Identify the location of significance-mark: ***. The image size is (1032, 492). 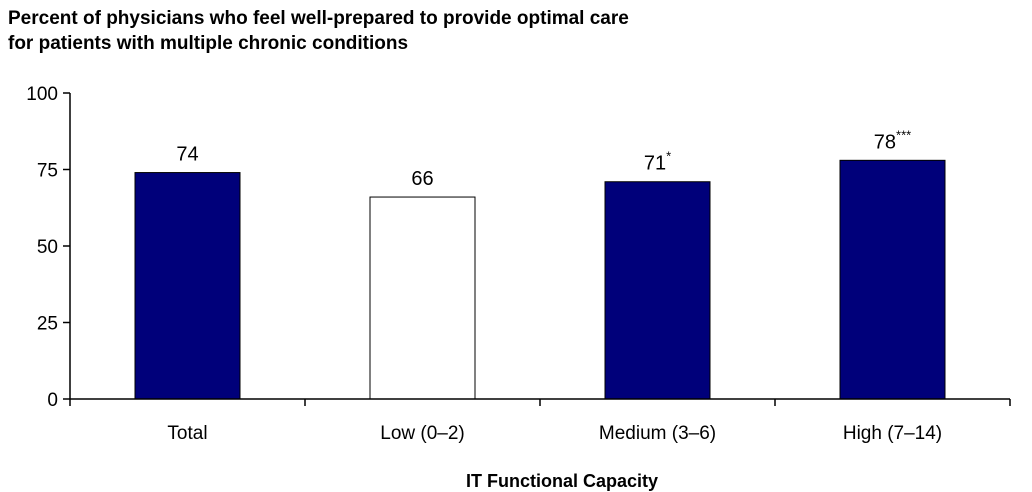
(903, 134).